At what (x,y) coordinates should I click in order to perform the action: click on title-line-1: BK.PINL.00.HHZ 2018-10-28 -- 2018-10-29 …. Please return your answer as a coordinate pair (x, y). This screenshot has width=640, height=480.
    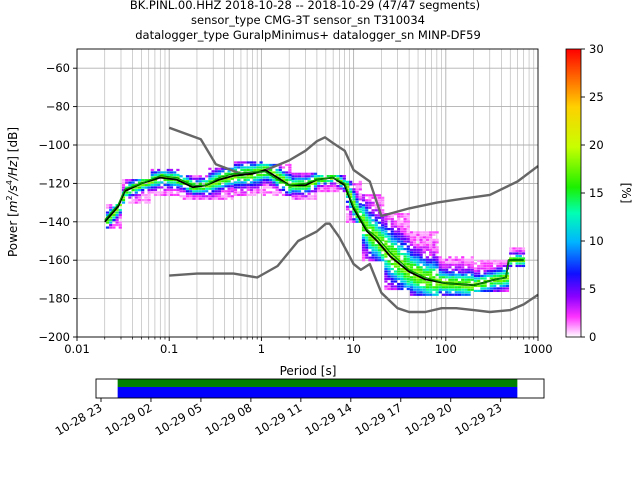
    Looking at the image, I should click on (305, 6).